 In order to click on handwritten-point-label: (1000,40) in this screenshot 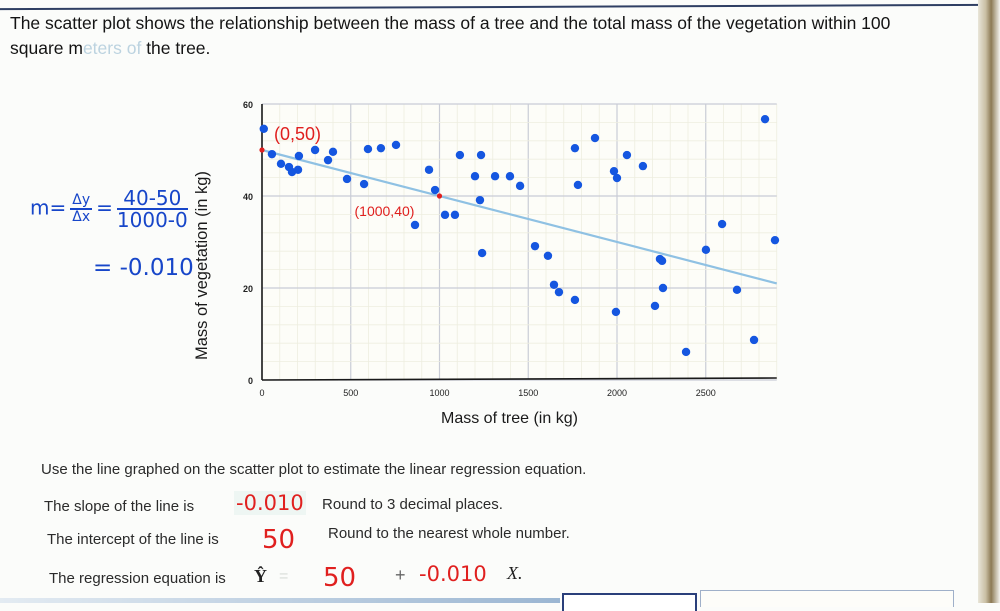, I will do `click(385, 211)`.